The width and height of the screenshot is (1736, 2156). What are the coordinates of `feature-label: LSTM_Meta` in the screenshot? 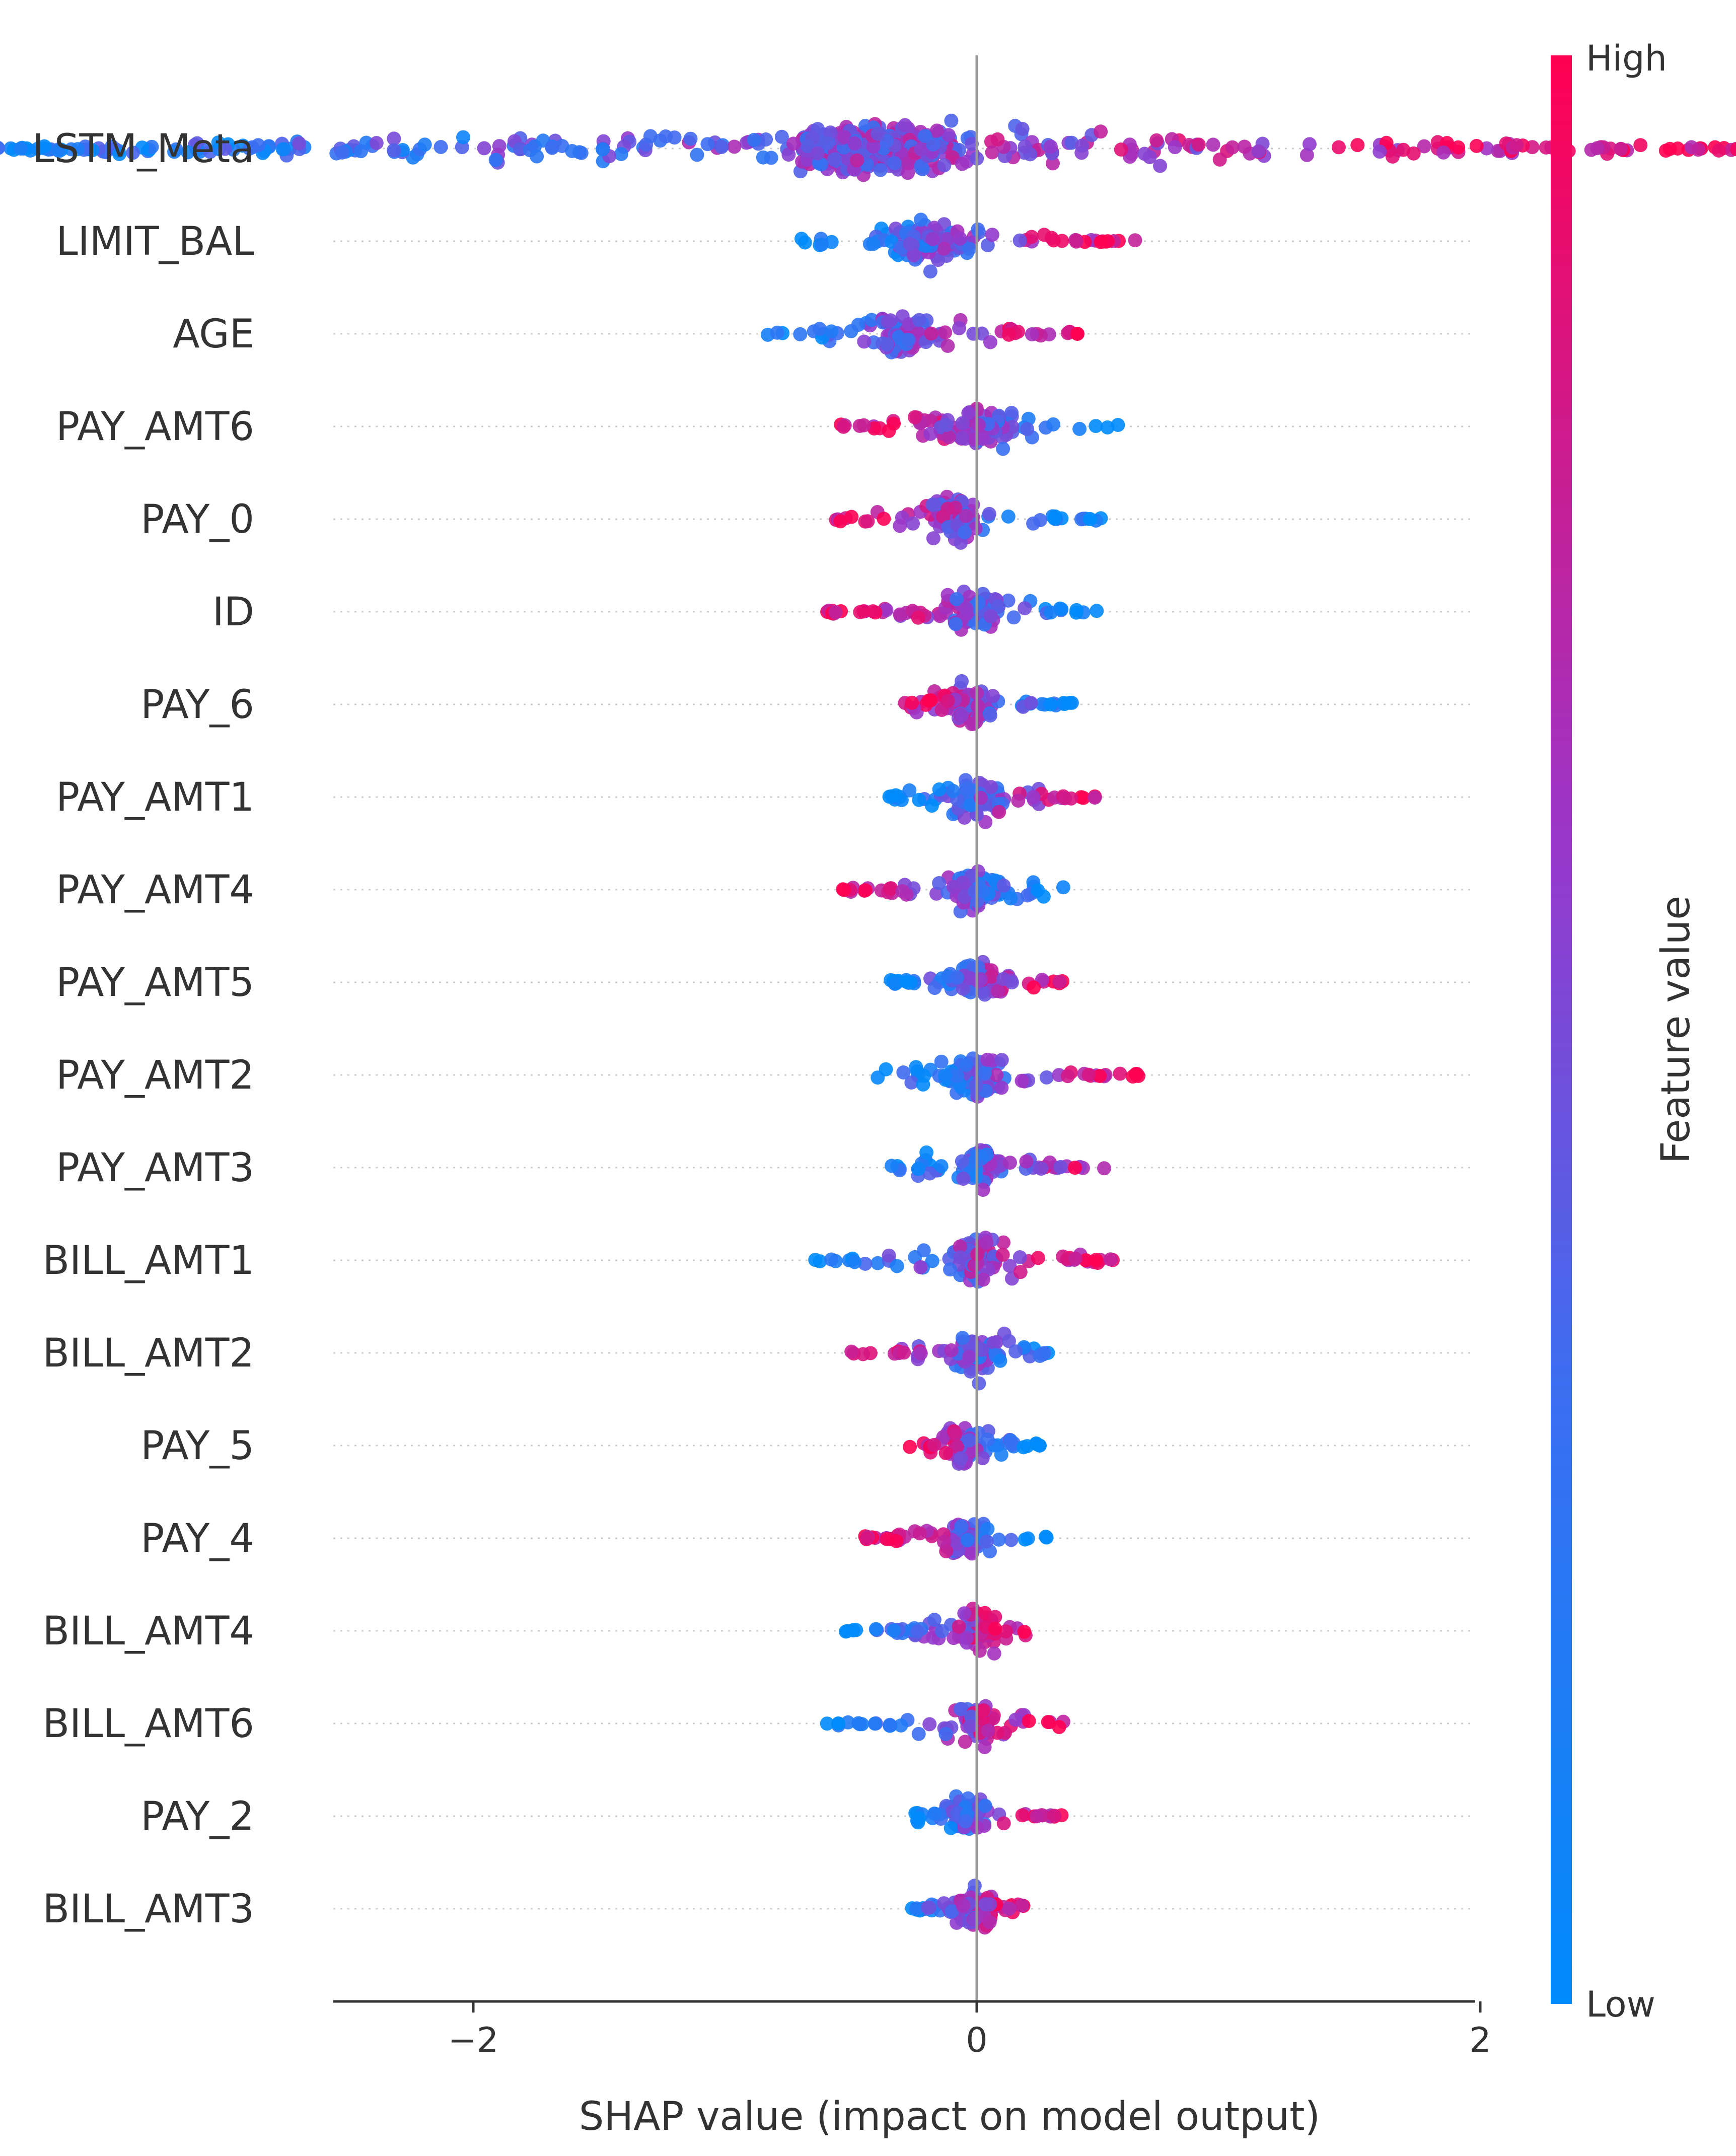 It's located at (143, 149).